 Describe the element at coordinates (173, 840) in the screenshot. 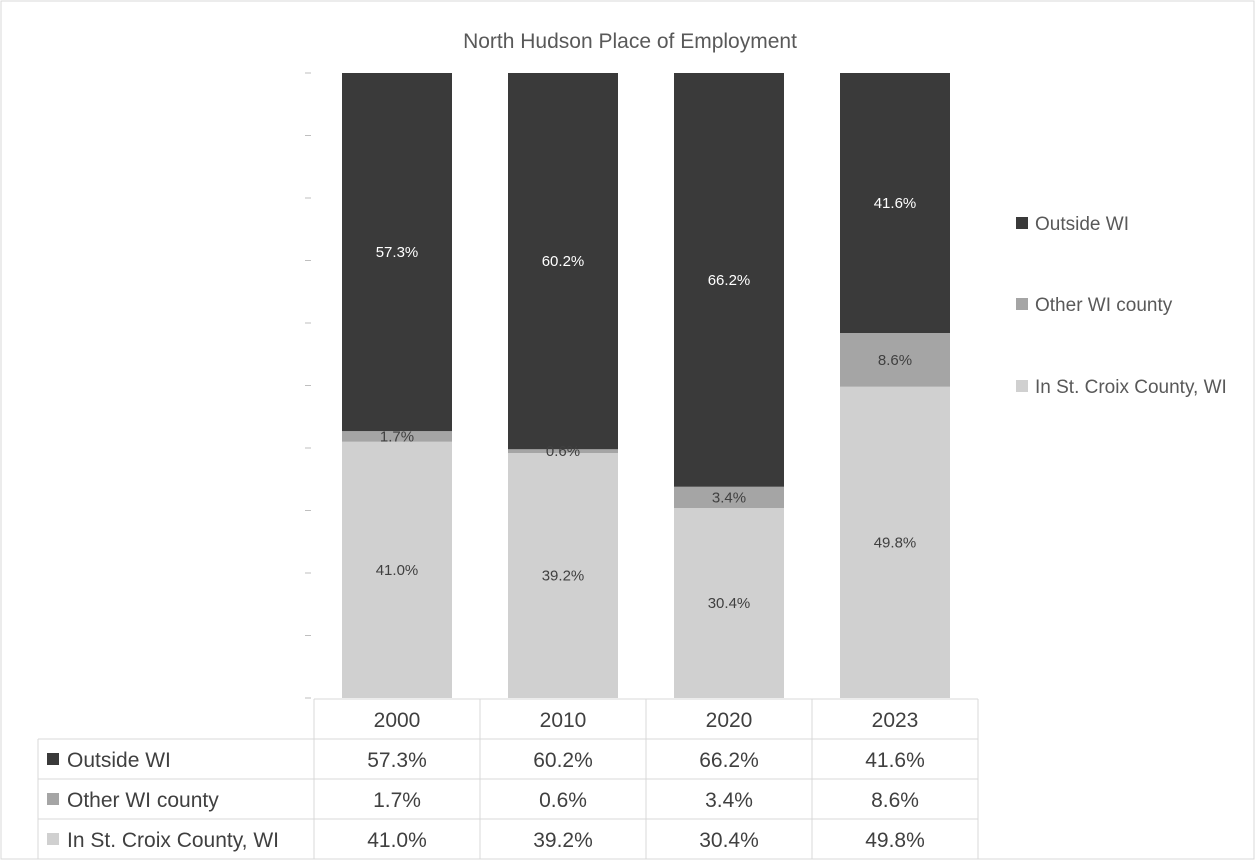

I see `table-row-label-in-st-croix-county-wi: In St. Croix County, WI` at that location.